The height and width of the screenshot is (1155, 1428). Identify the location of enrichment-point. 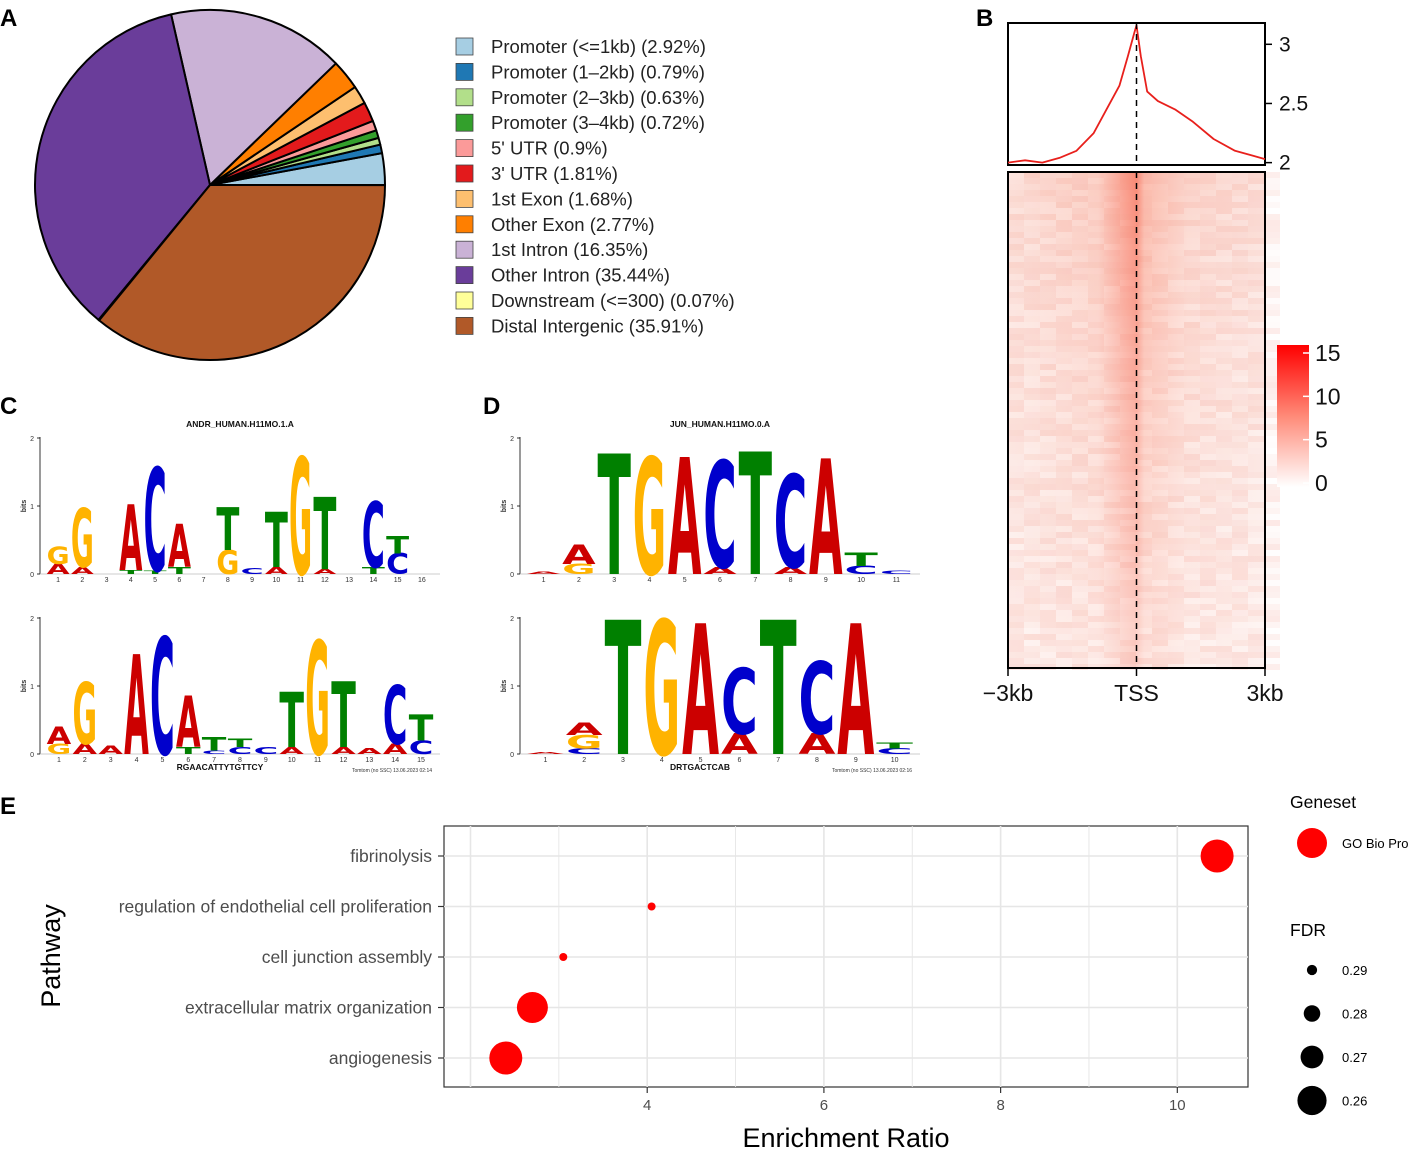
(1217, 856).